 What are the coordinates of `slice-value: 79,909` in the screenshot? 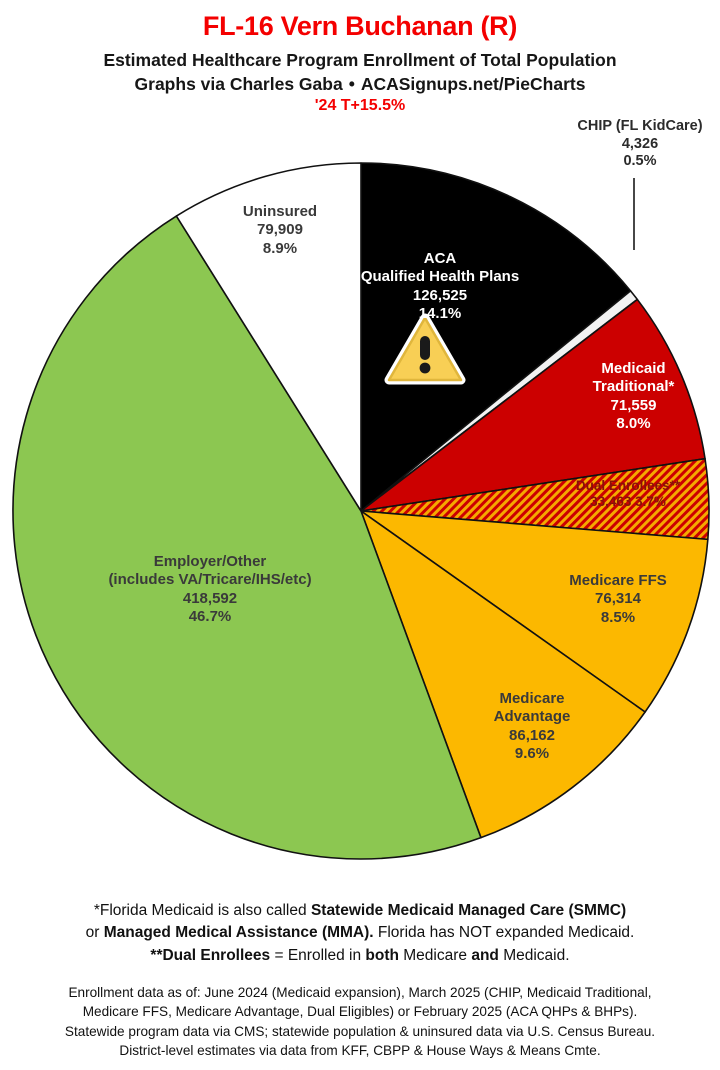 It's located at (280, 230).